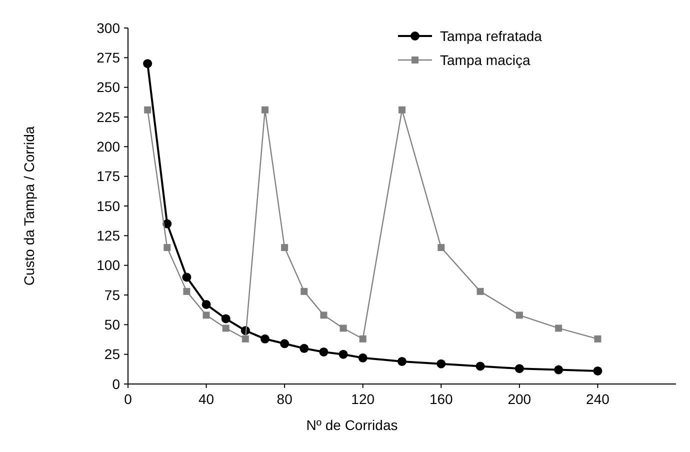 This screenshot has width=690, height=452. I want to click on y-tick-label: 100, so click(108, 265).